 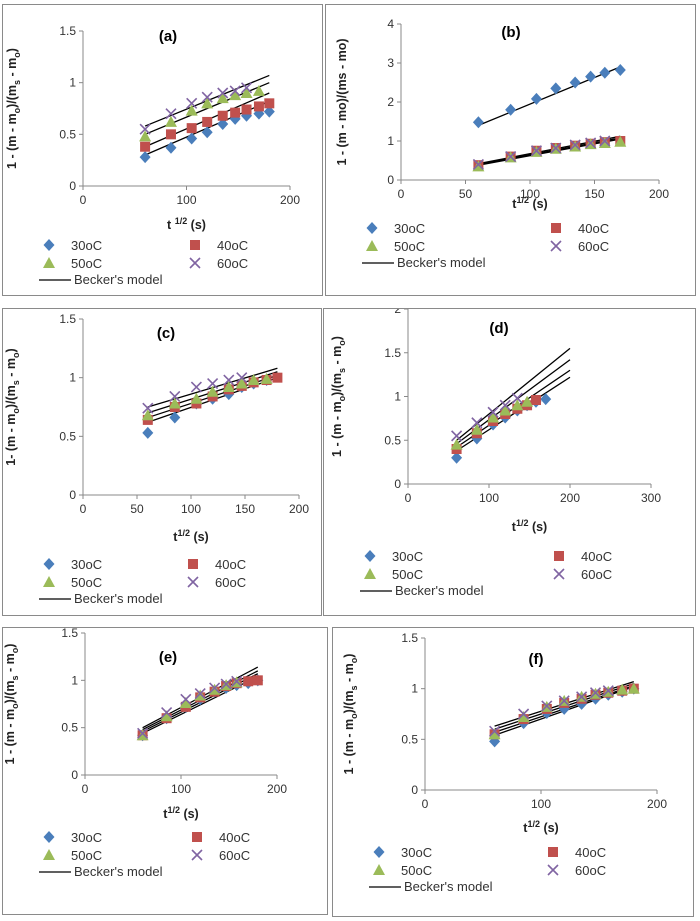 I want to click on legend-label: 60oC, so click(x=596, y=574).